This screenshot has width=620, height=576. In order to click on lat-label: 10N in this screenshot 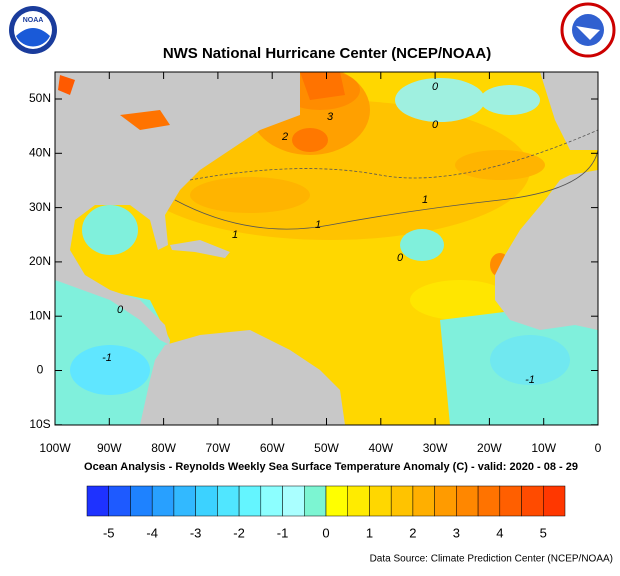, I will do `click(40, 315)`.